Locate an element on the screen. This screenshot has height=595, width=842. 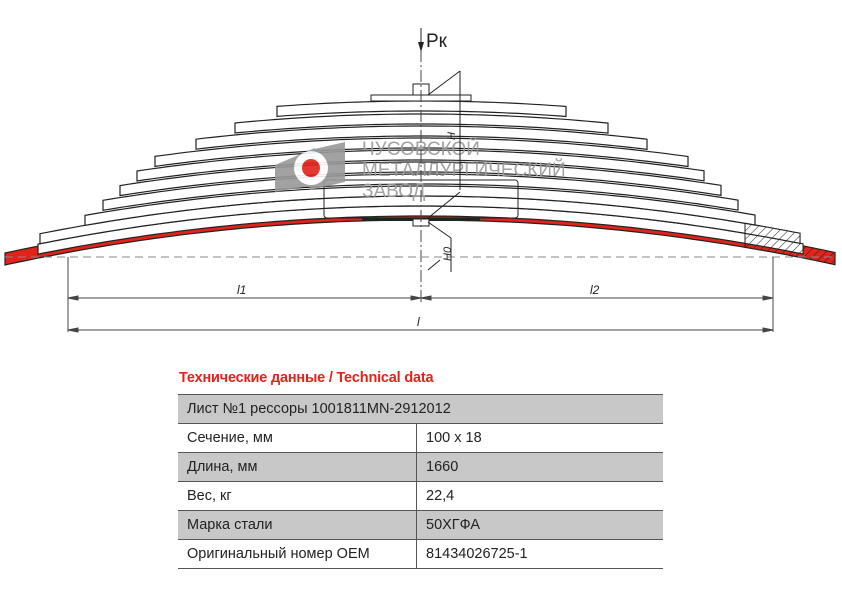
table-row: Сечение, мм 100 x 18 is located at coordinates (420, 438).